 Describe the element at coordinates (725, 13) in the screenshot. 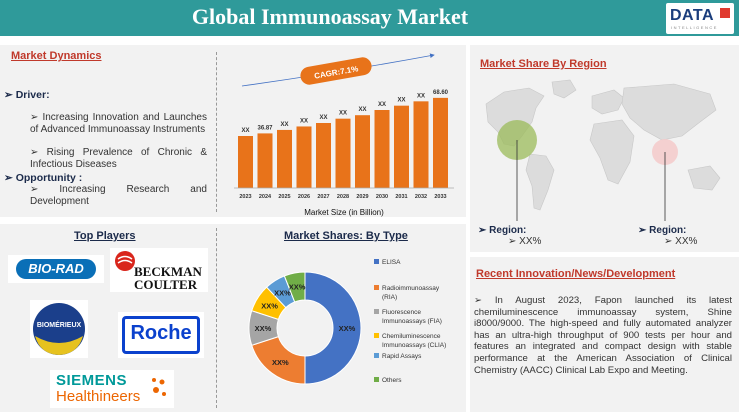

I see `logo-square-icon` at that location.